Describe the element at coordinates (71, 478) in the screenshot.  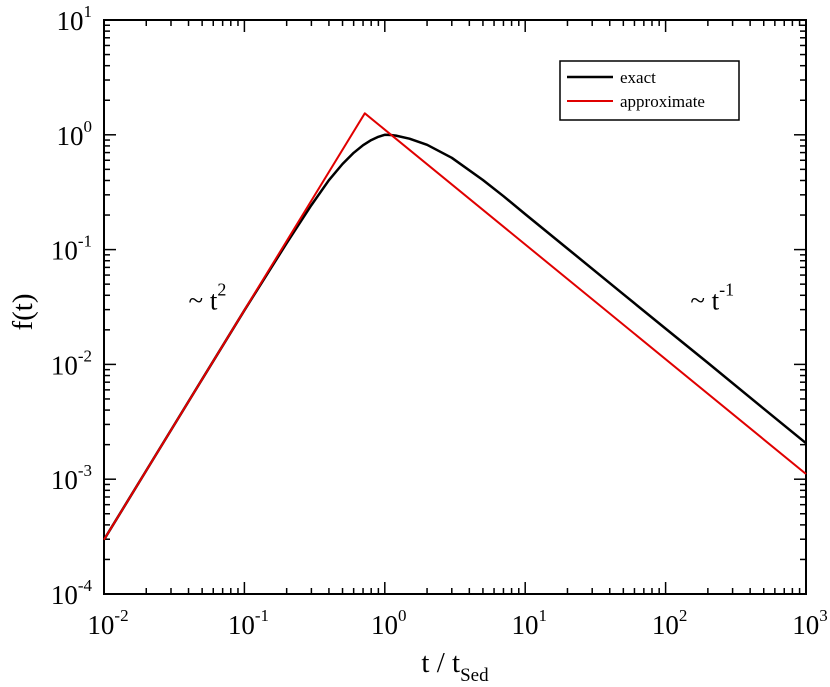
I see `y-tick-label: 10⁻³` at that location.